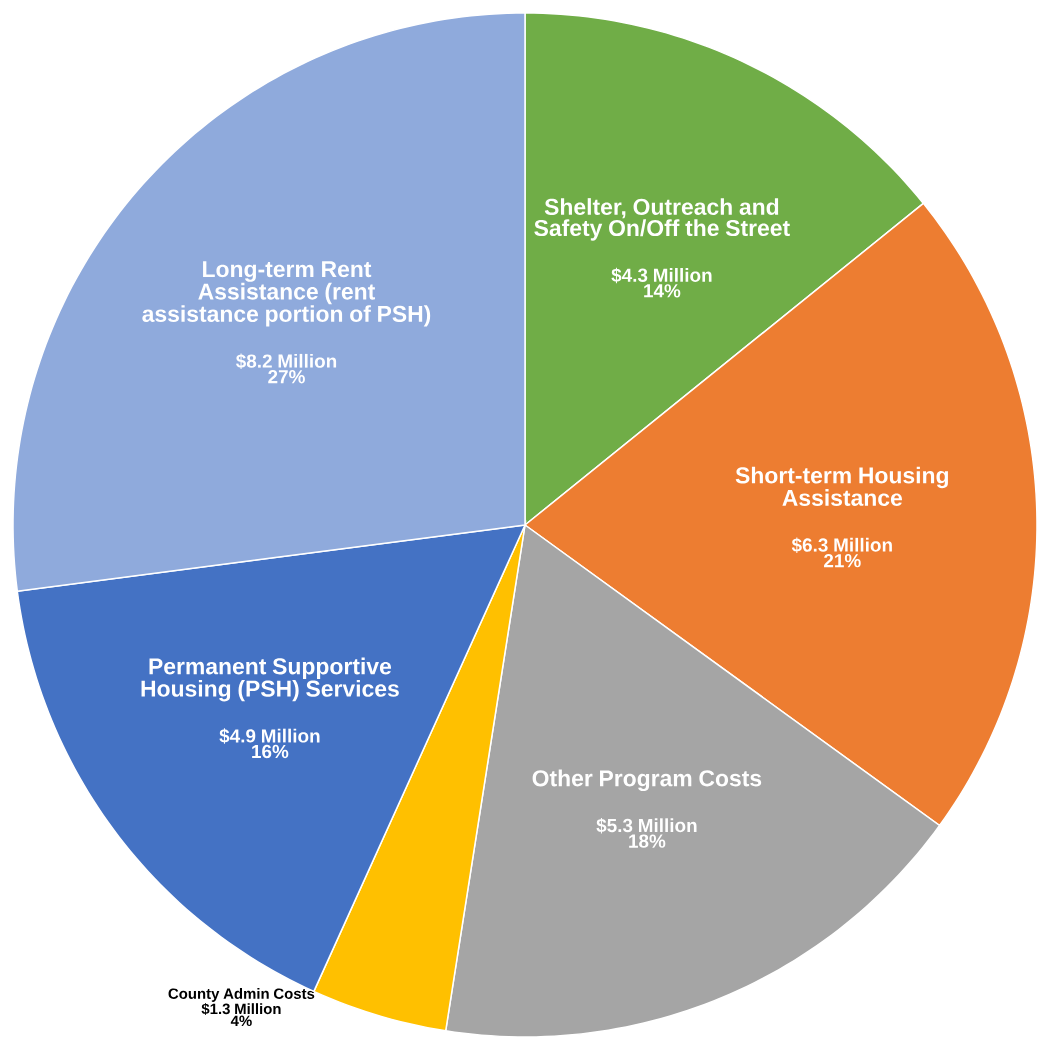  I want to click on data-label: $6.3 Million, so click(842, 545).